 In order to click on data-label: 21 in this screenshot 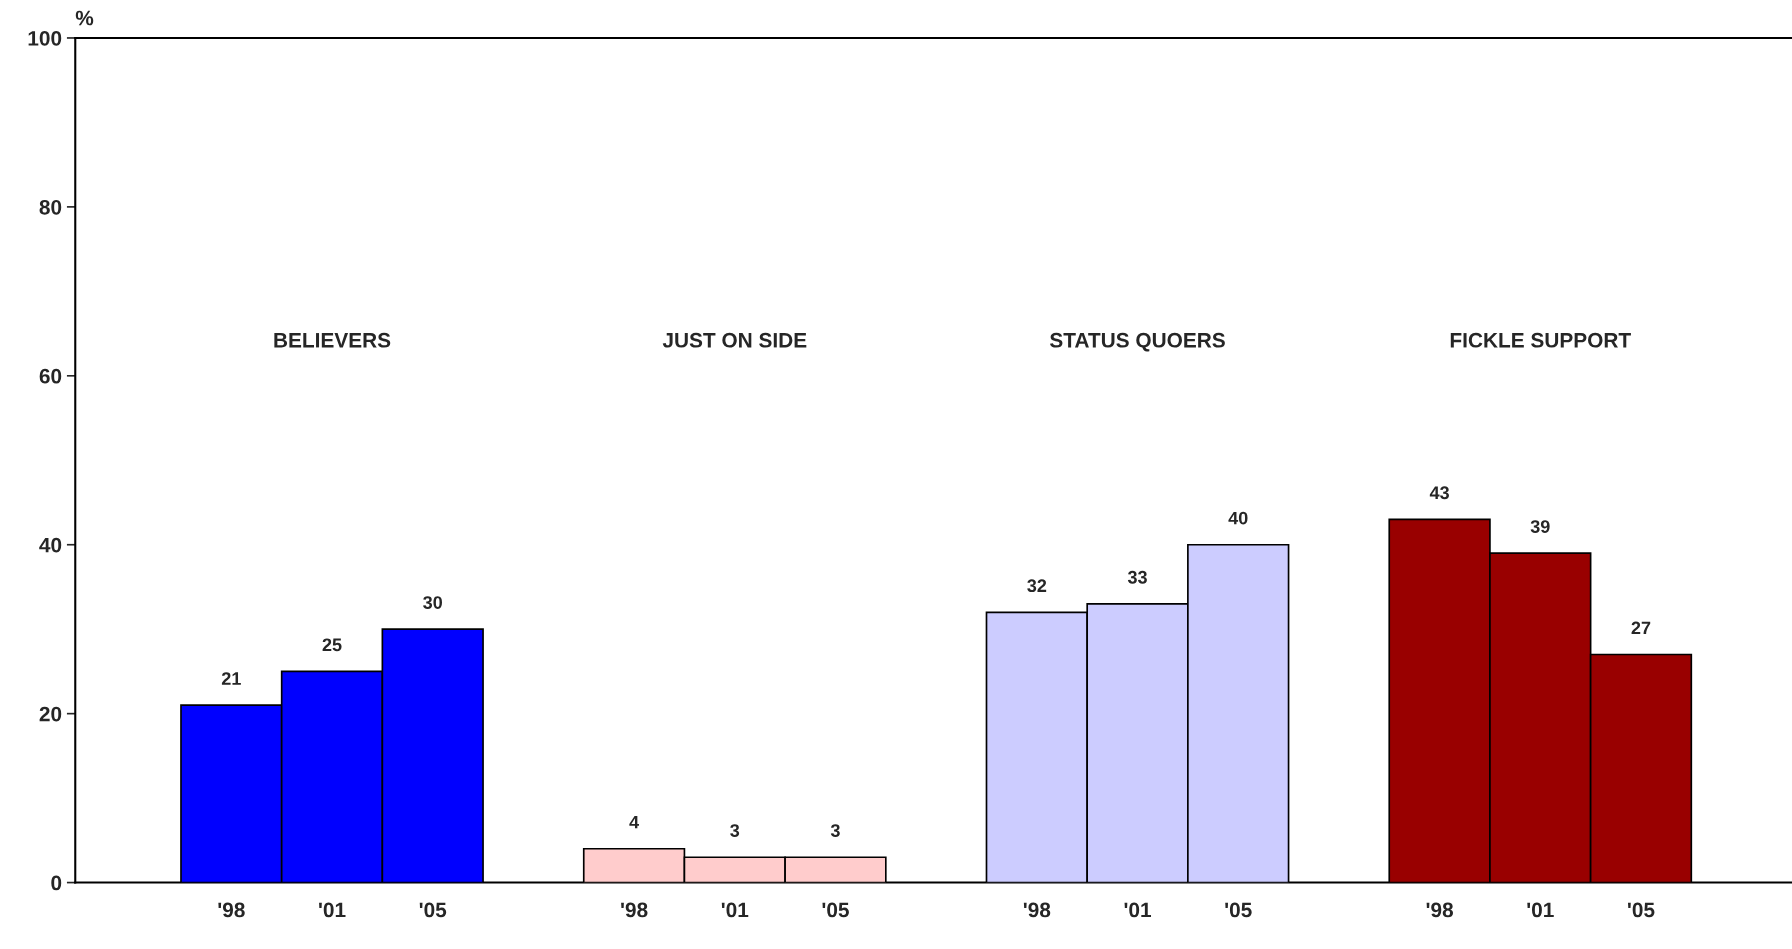, I will do `click(231, 678)`.